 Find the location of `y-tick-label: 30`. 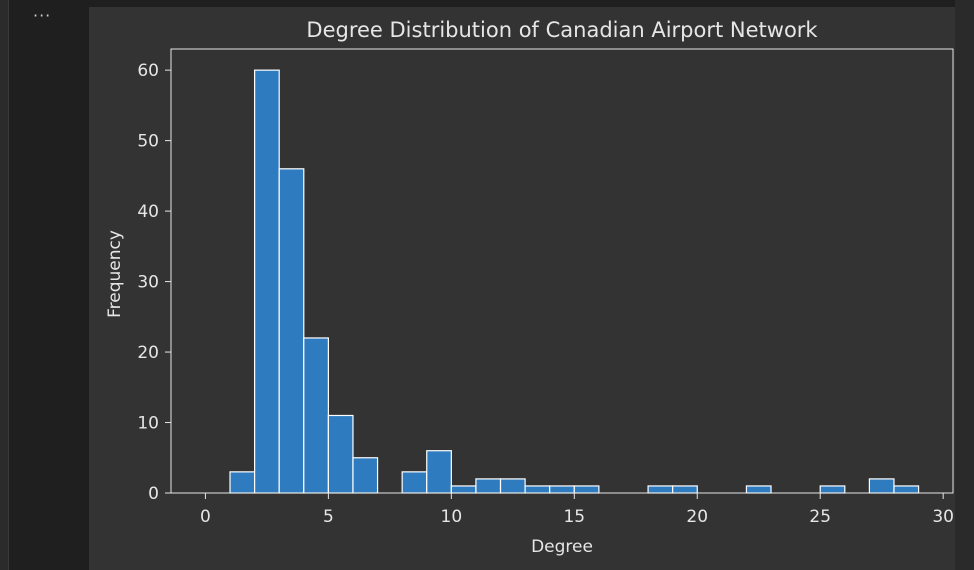

y-tick-label: 30 is located at coordinates (148, 283).